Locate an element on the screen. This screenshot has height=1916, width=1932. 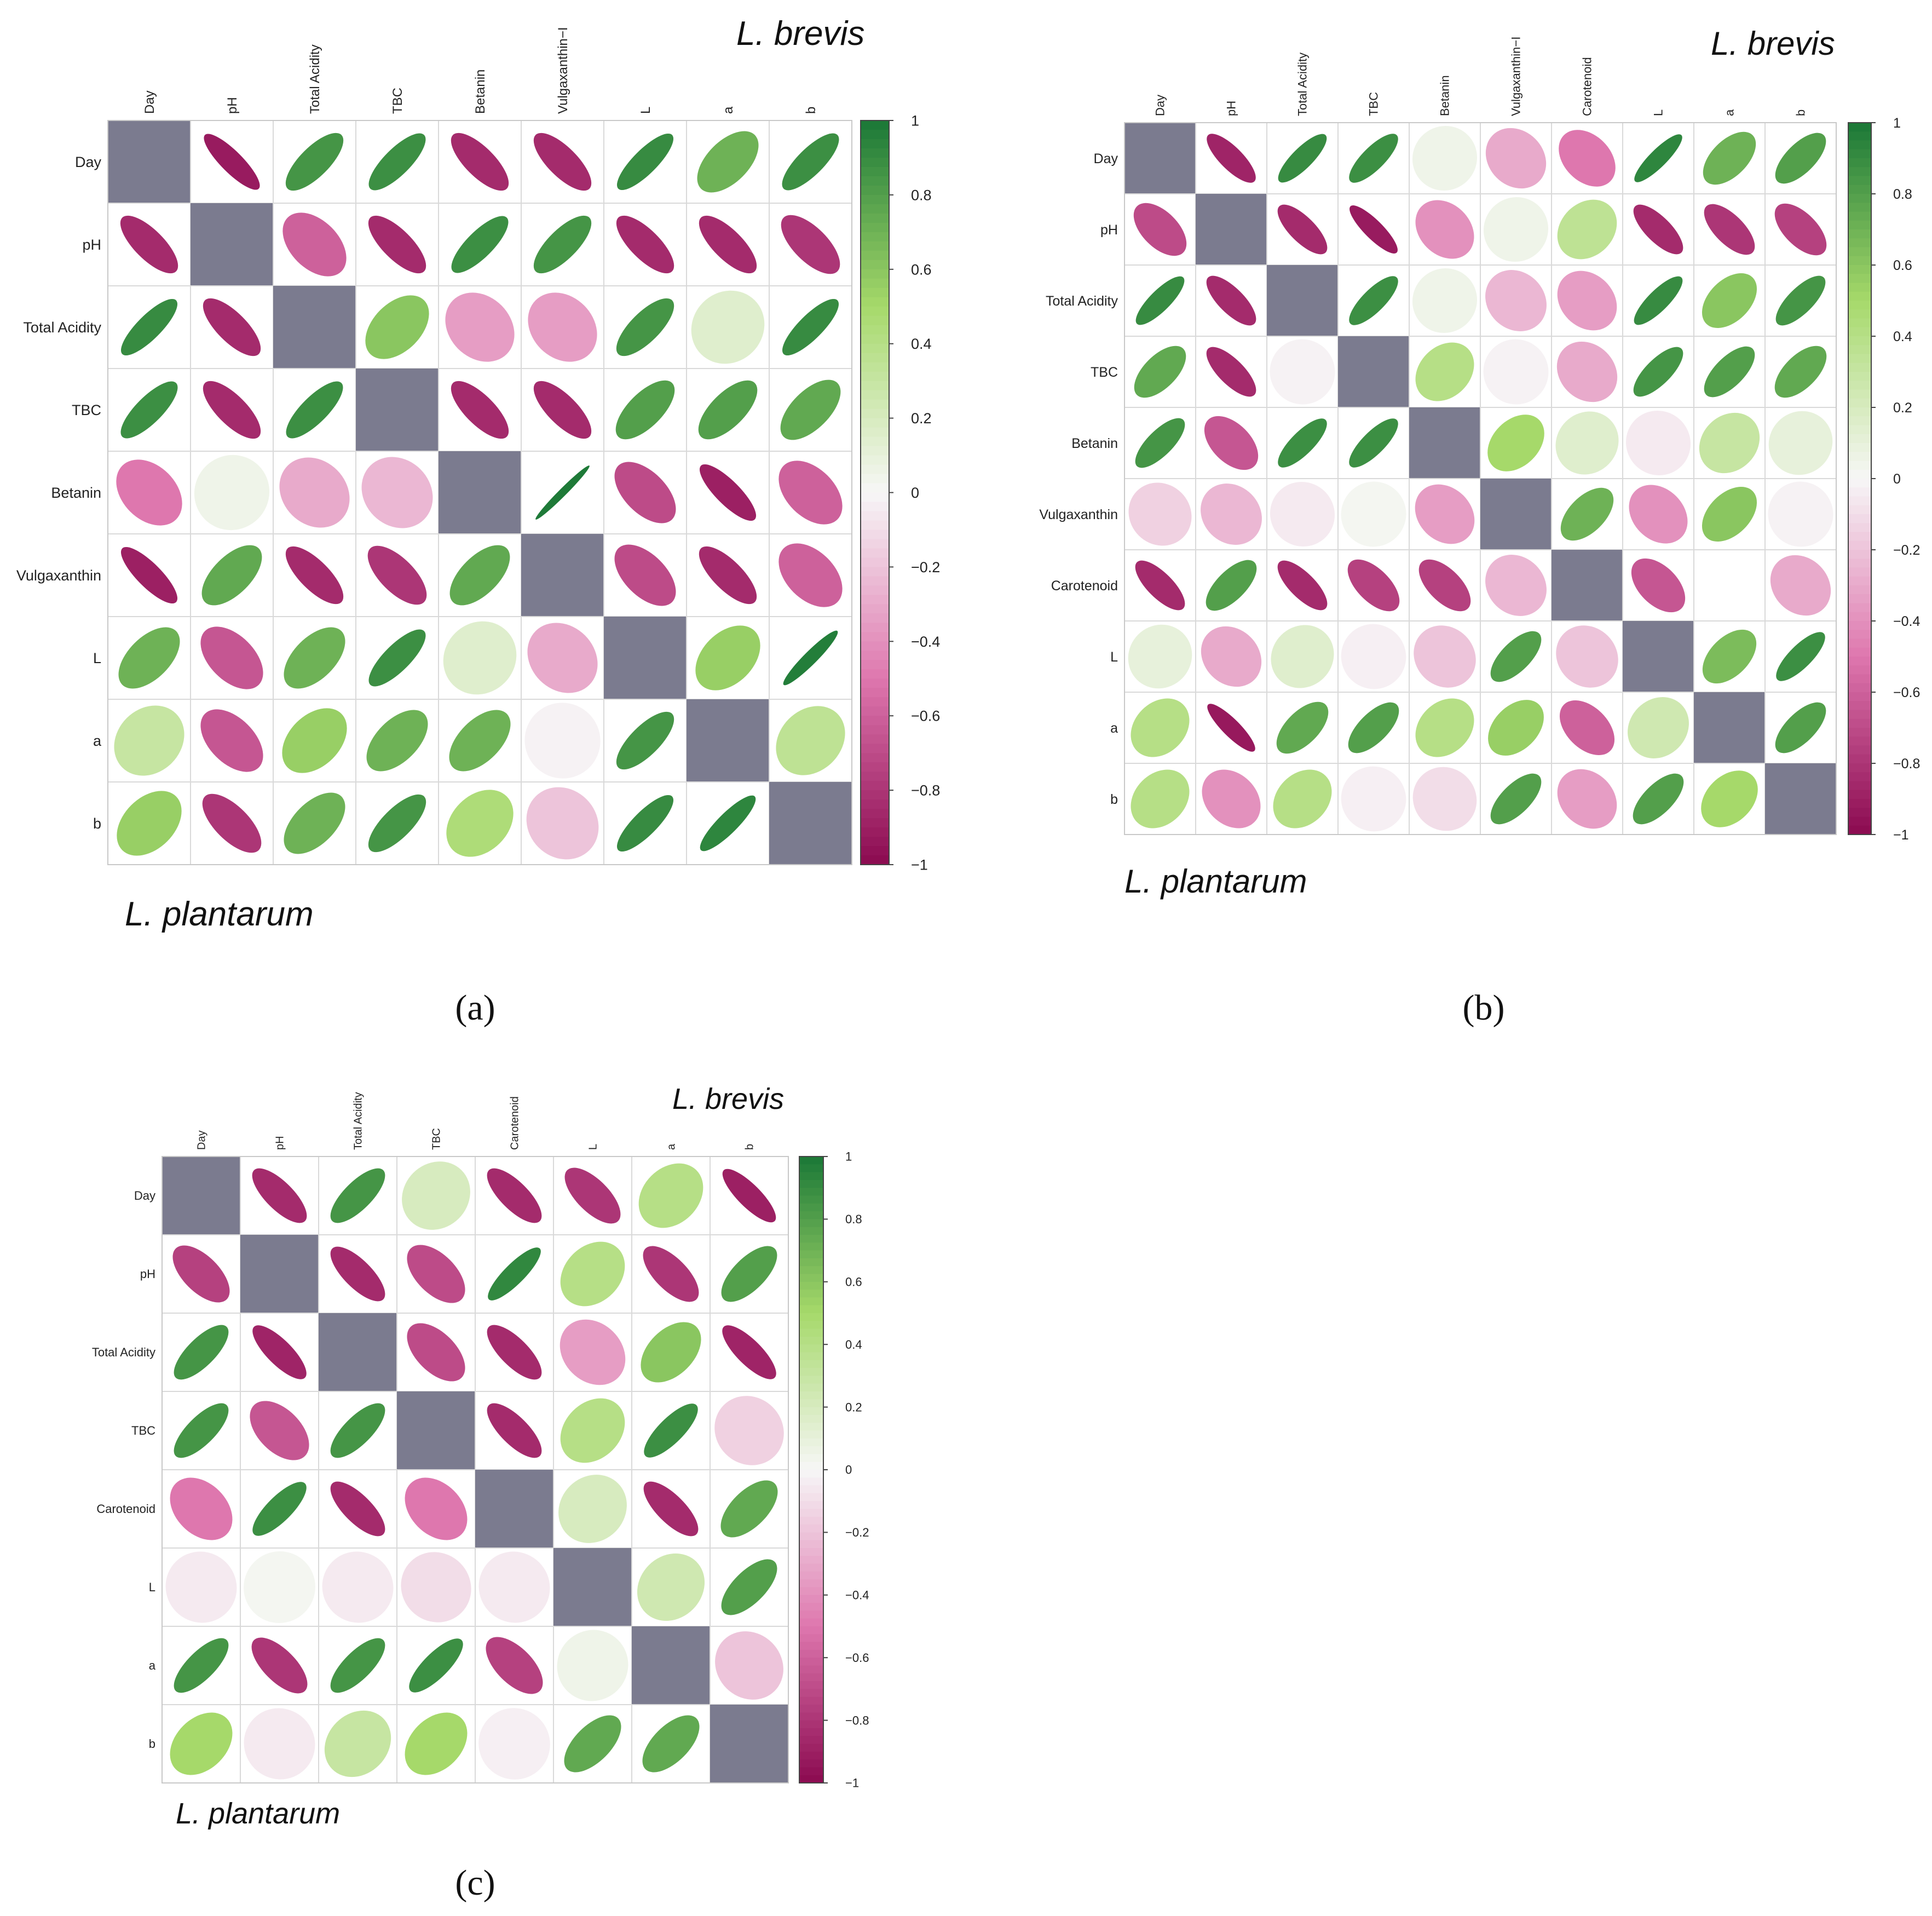
row-label: L is located at coordinates (1114, 657).